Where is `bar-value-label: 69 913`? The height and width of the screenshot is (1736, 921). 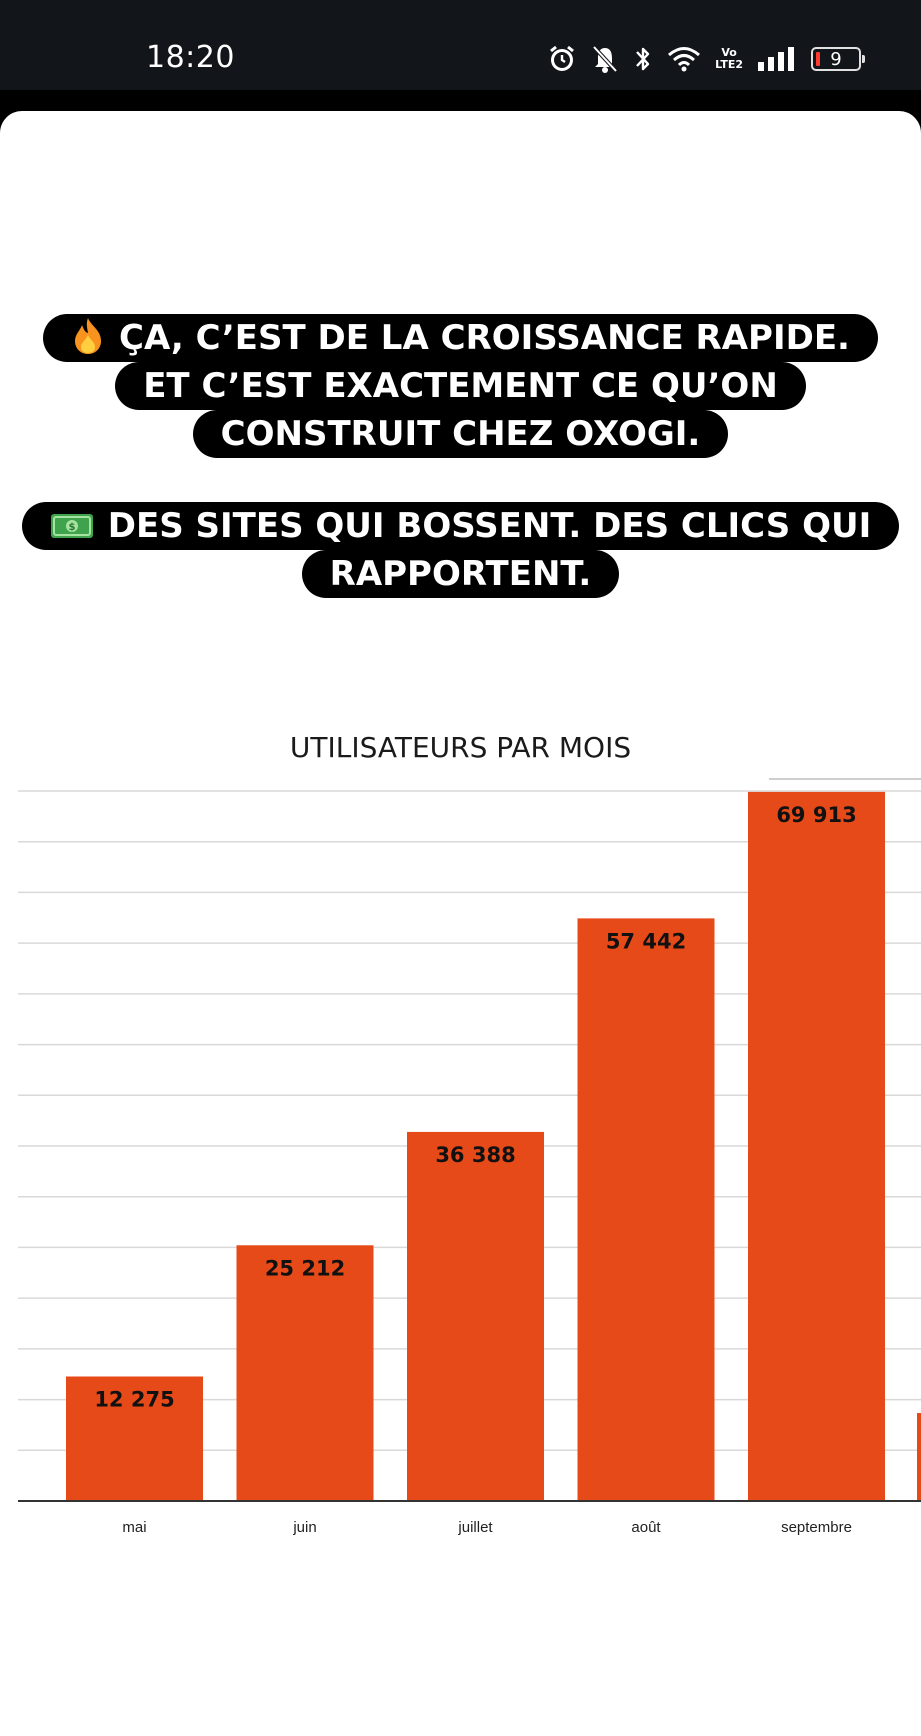
bar-value-label: 69 913 is located at coordinates (816, 815).